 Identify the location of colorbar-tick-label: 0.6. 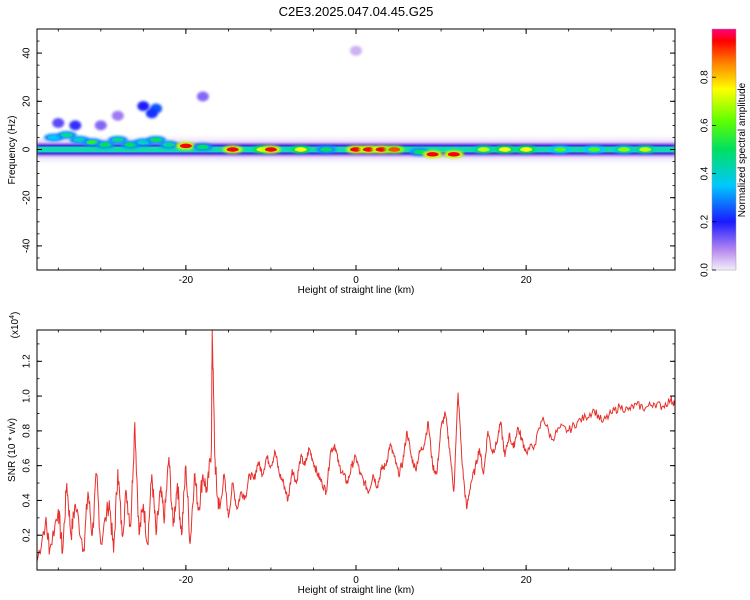
(705, 125).